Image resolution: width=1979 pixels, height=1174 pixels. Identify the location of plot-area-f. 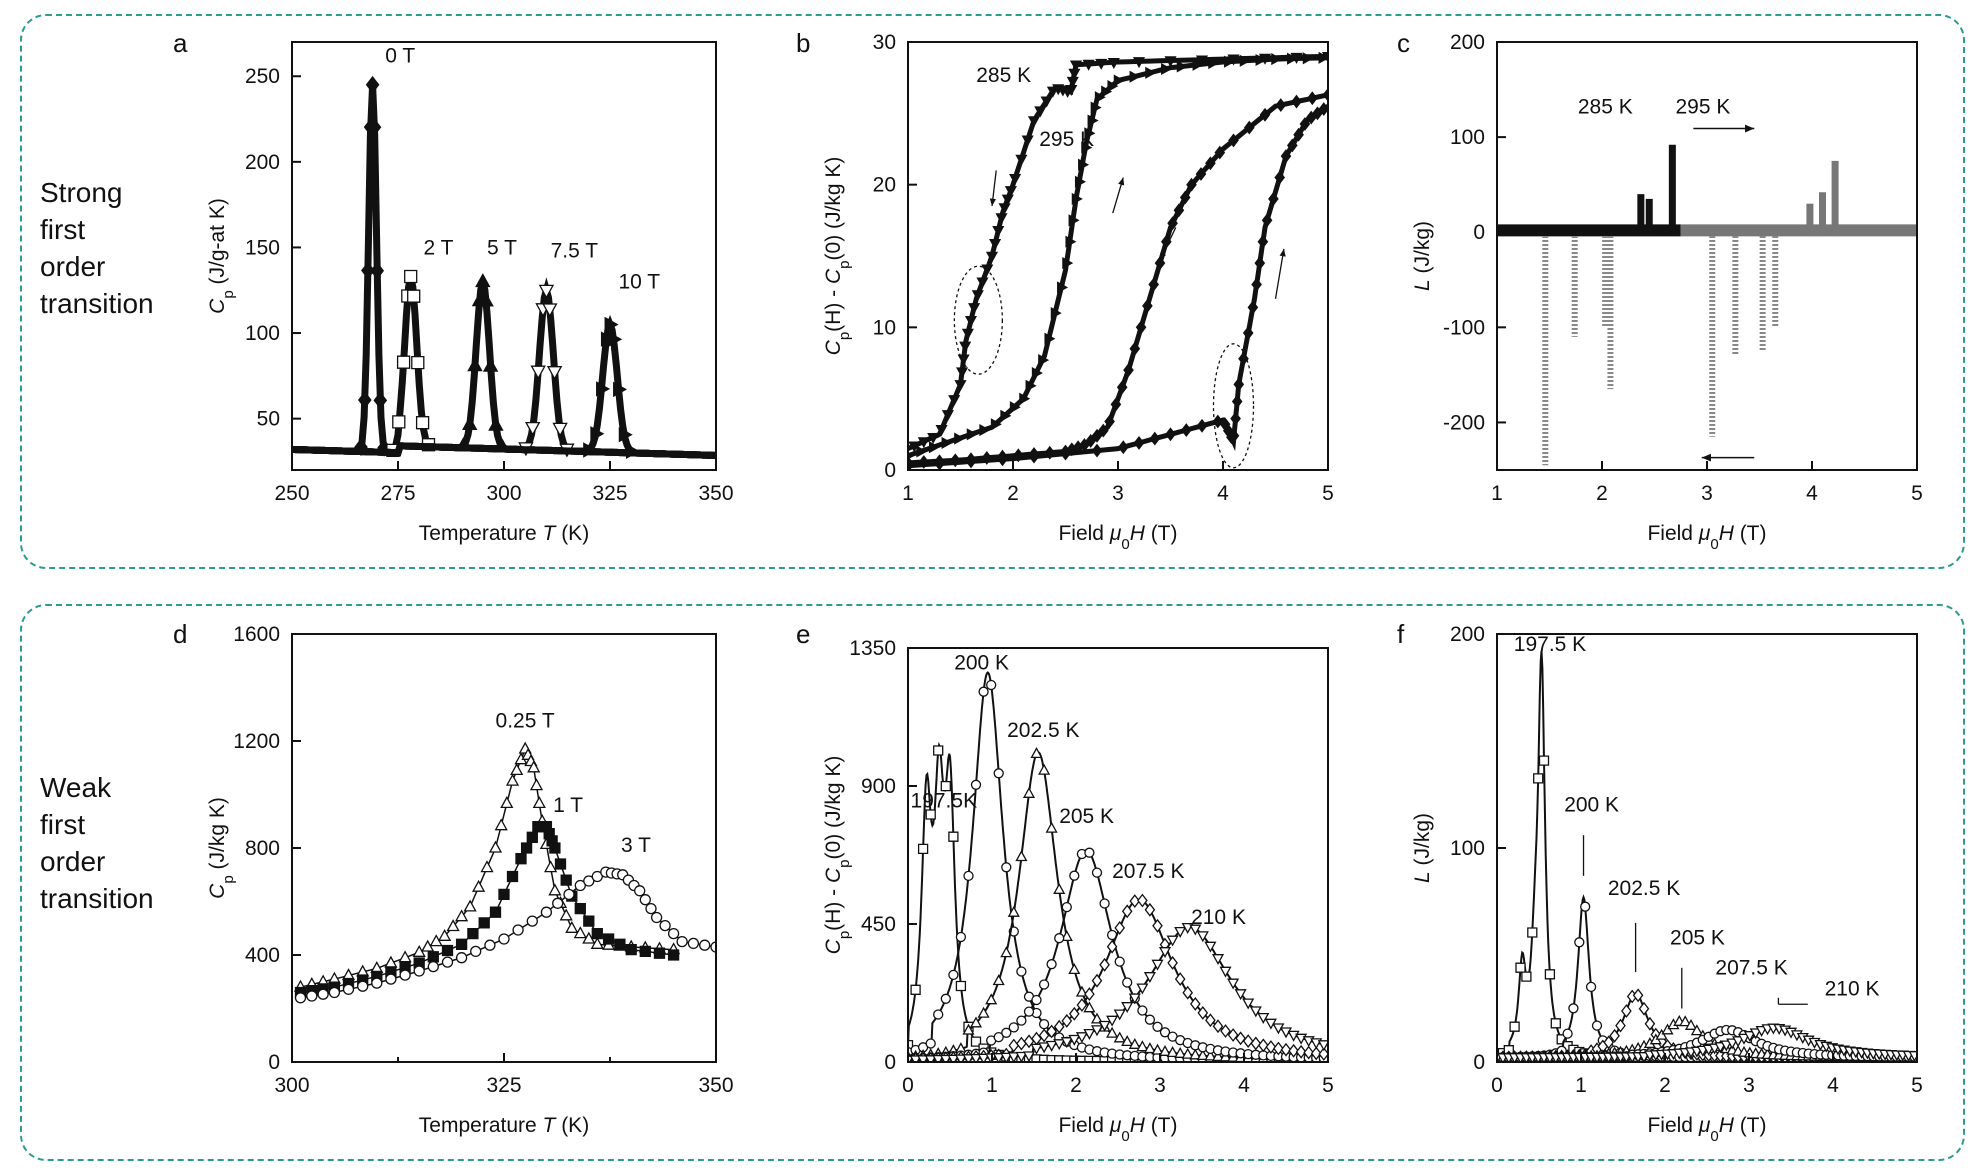
(1707, 856).